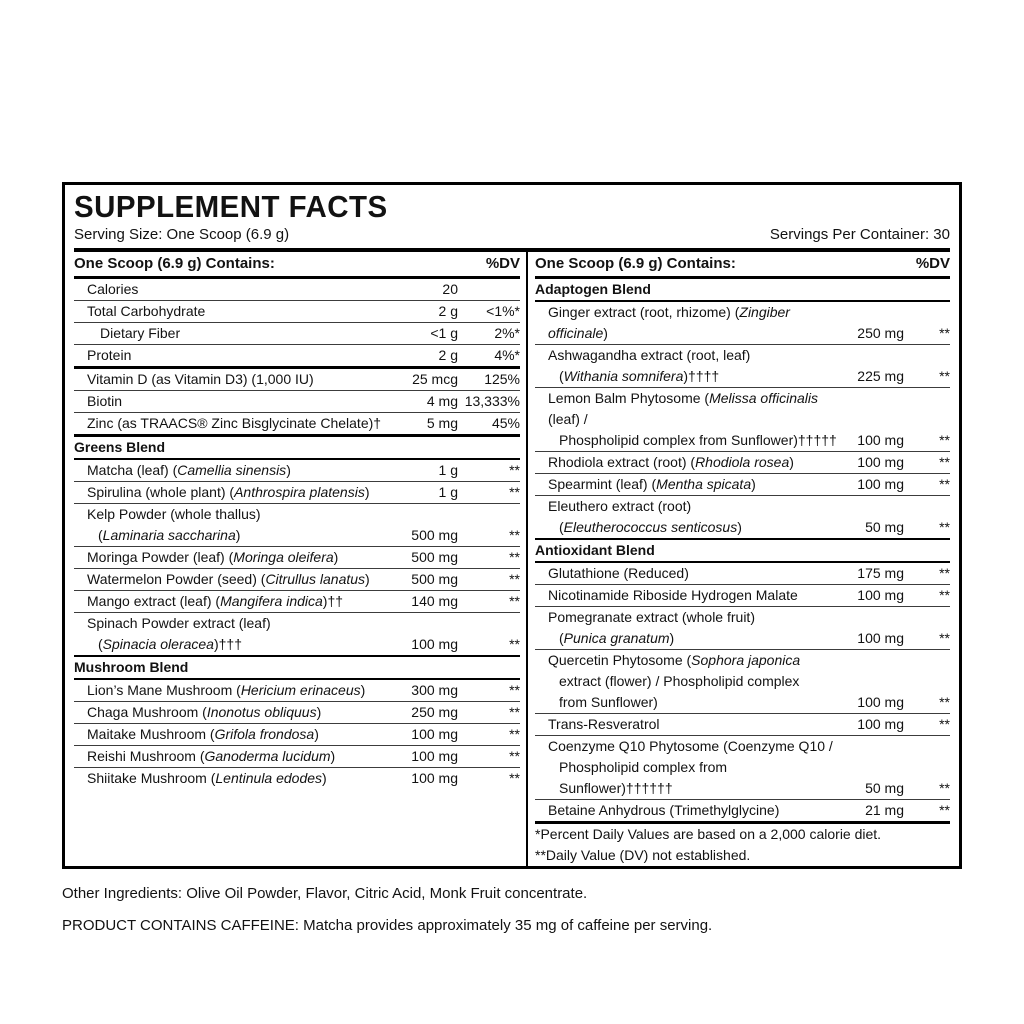 The image size is (1024, 1024). What do you see at coordinates (189, 470) in the screenshot?
I see `ingredient-name: Matcha (leaf) (Camellia sinensis)` at bounding box center [189, 470].